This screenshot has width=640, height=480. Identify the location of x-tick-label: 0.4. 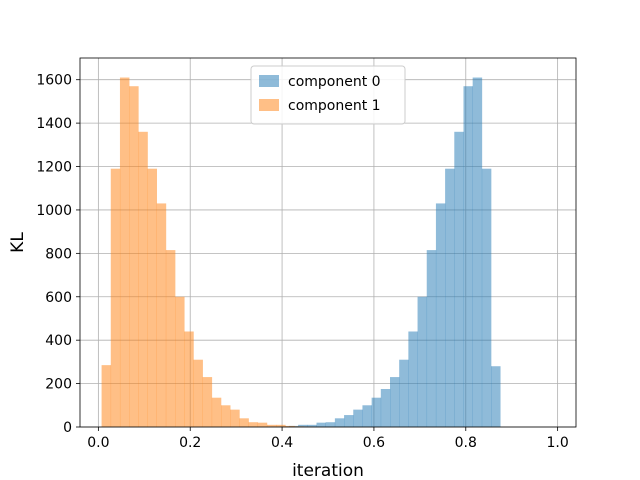
(282, 443).